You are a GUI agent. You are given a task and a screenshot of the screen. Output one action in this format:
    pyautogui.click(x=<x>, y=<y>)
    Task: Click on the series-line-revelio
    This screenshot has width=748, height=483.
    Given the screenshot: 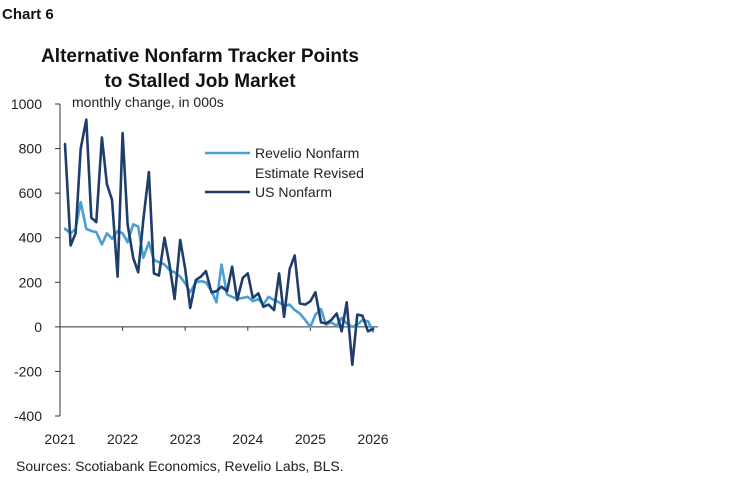 What is the action you would take?
    pyautogui.click(x=219, y=266)
    